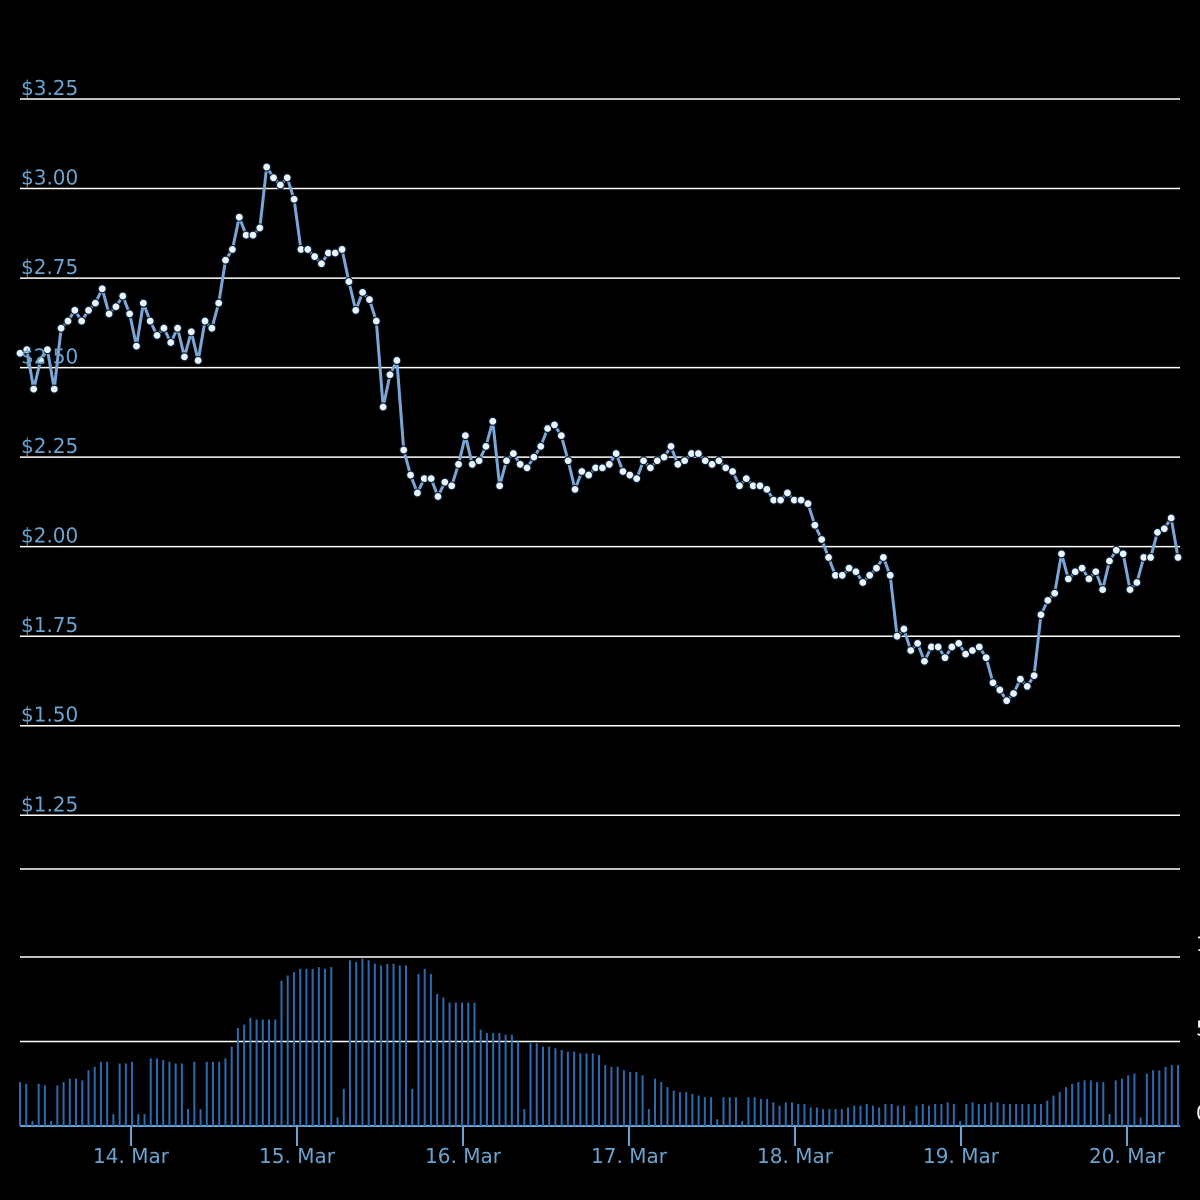  Describe the element at coordinates (961, 1156) in the screenshot. I see `x-tick-label: 19. Mar` at that location.